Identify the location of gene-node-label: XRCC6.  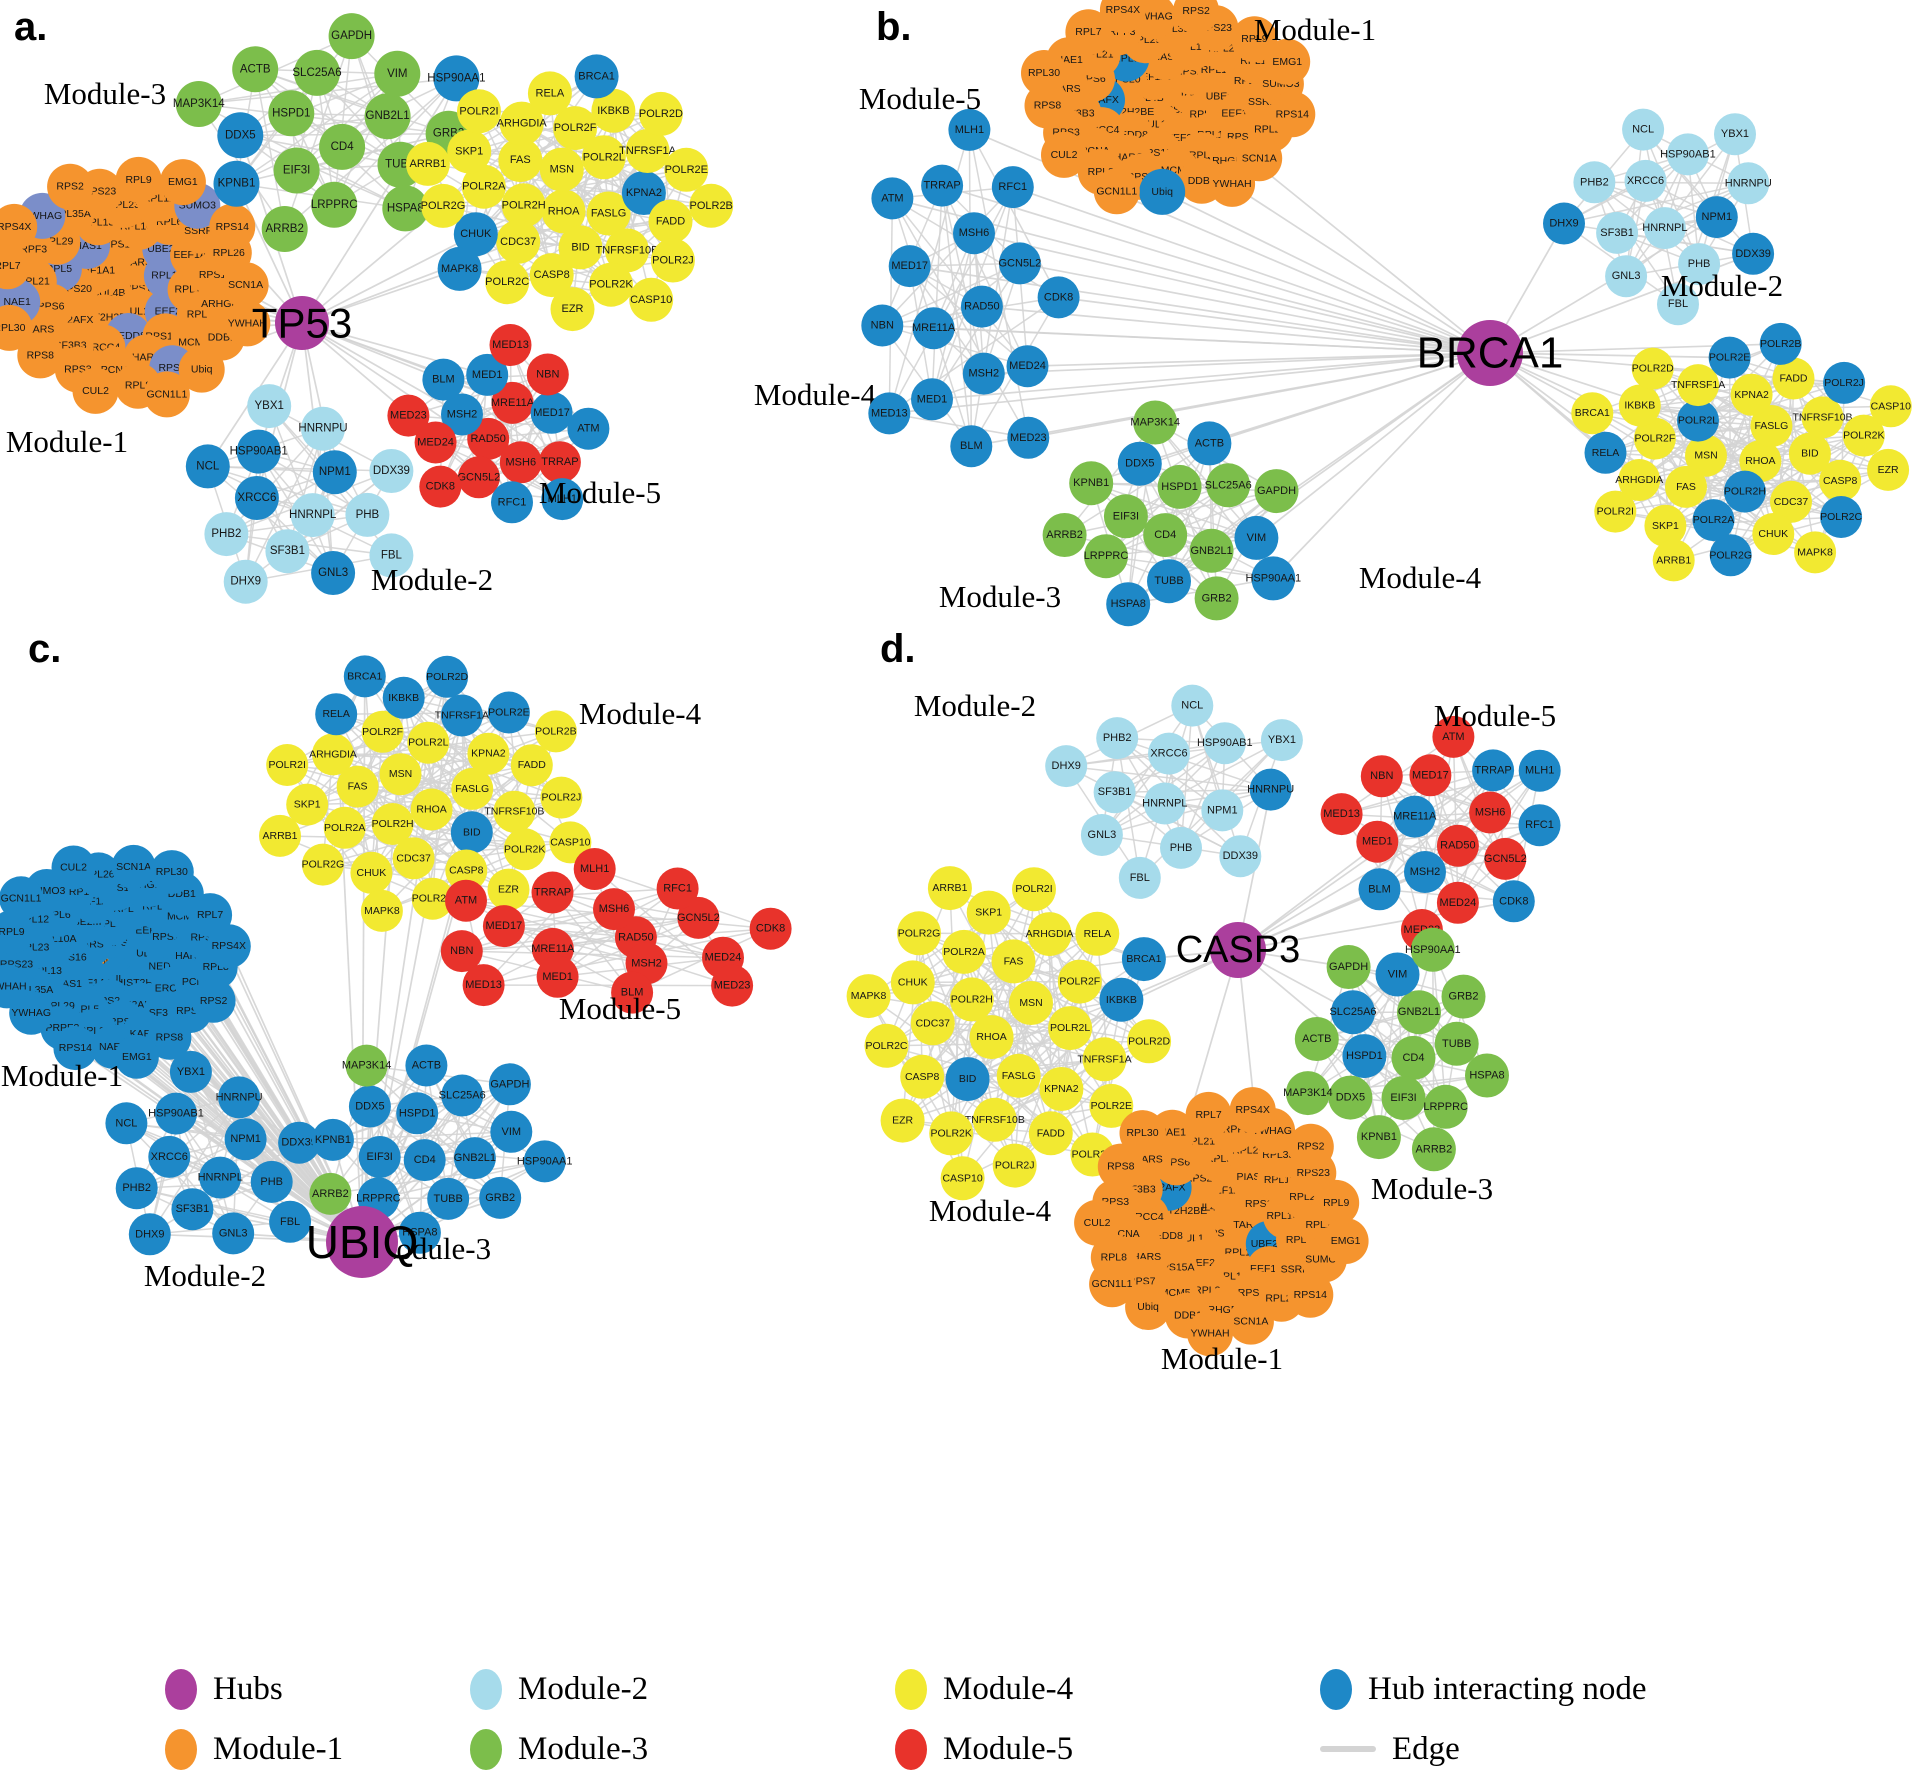
(256, 498).